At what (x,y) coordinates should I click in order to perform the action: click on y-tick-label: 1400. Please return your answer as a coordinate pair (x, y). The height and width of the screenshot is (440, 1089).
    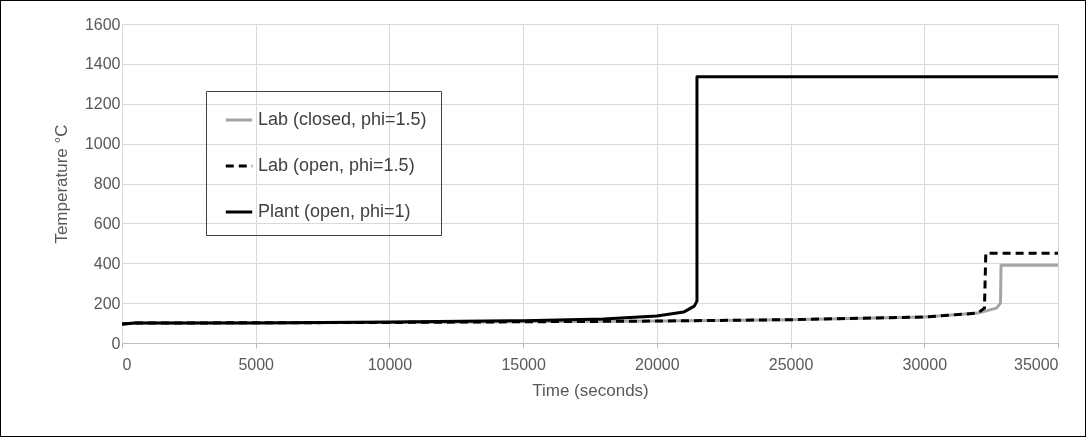
    Looking at the image, I should click on (102, 64).